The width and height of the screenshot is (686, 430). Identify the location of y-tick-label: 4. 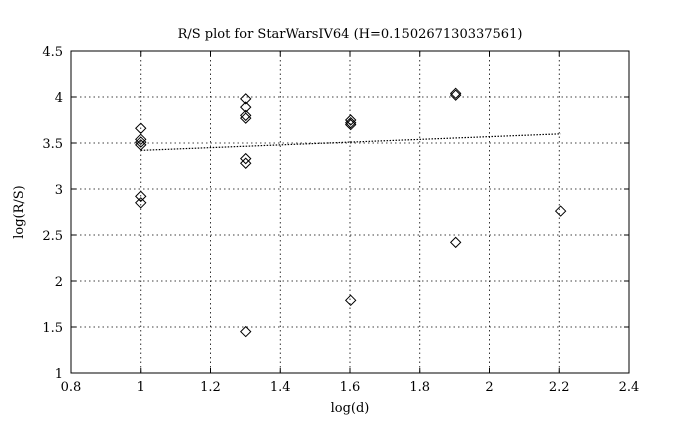
(59, 98).